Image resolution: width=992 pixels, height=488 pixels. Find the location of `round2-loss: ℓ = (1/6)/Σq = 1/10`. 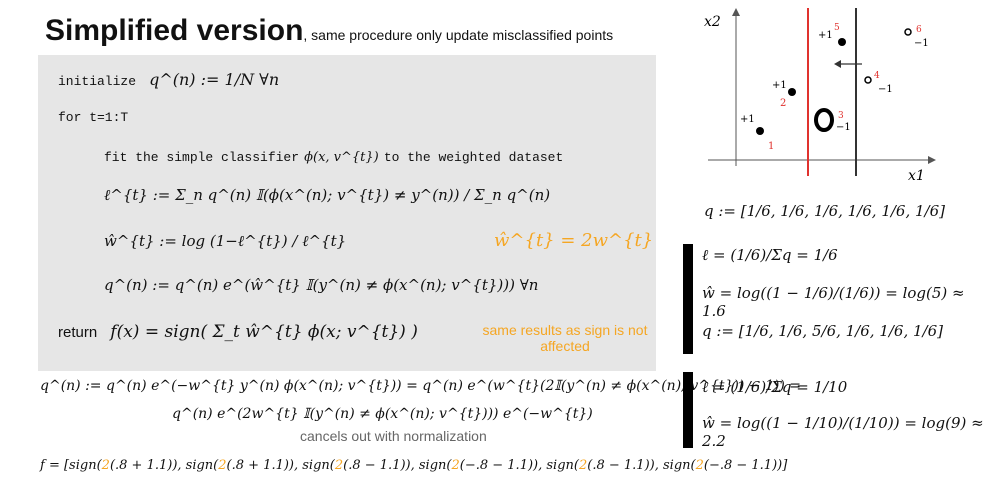

round2-loss: ℓ = (1/6)/Σq = 1/10 is located at coordinates (775, 387).